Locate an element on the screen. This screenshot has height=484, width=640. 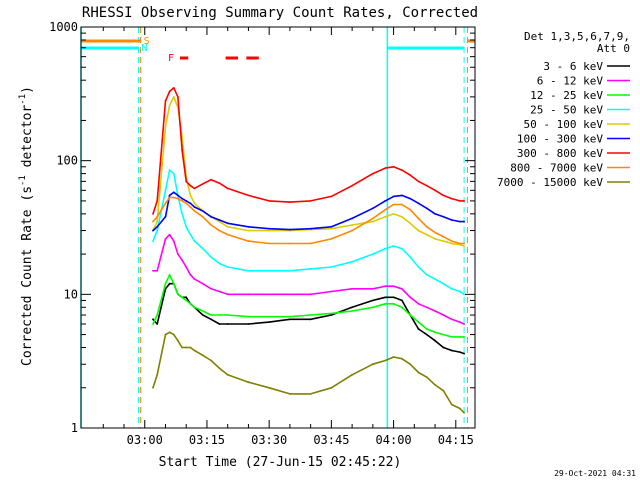
y-axis-label-mid: detector is located at coordinates (27, 140).